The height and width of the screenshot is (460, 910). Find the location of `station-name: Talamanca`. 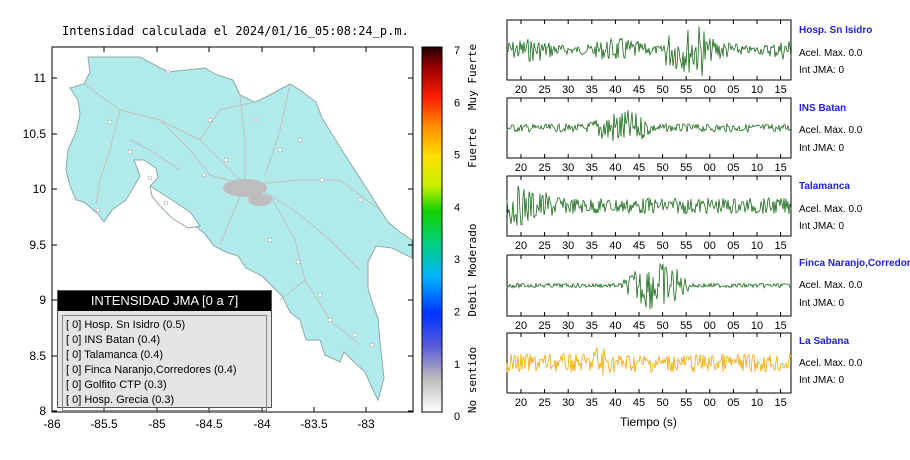

station-name: Talamanca is located at coordinates (824, 186).